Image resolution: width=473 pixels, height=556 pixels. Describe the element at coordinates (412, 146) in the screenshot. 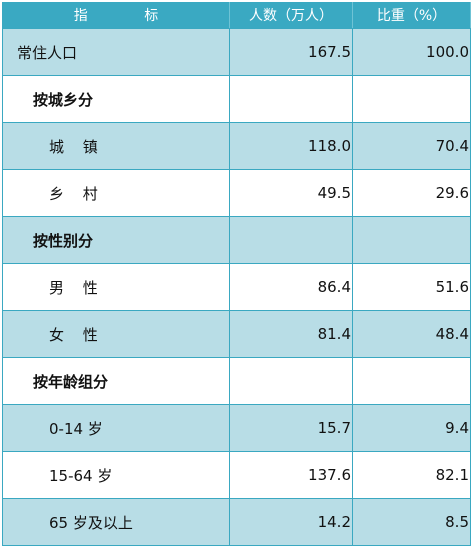

I see `row-ratio: 70.4` at that location.